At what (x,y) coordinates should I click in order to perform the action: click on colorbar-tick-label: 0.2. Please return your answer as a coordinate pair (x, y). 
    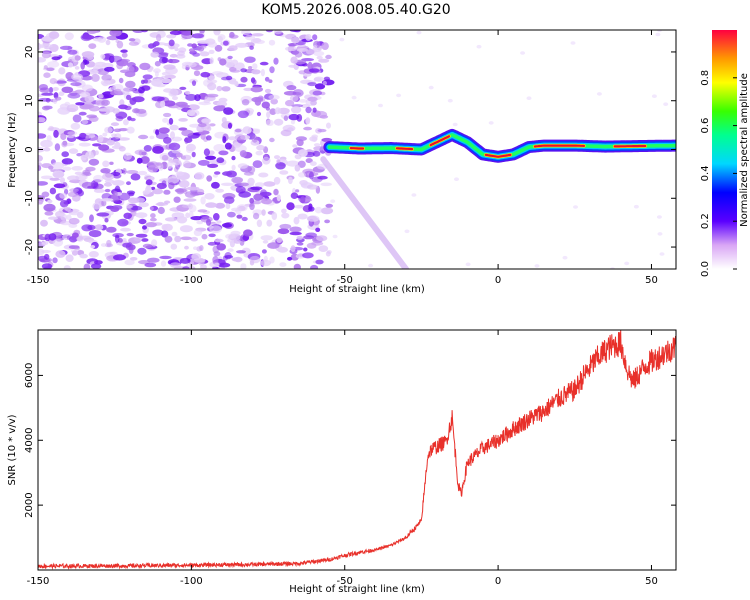
    Looking at the image, I should click on (705, 221).